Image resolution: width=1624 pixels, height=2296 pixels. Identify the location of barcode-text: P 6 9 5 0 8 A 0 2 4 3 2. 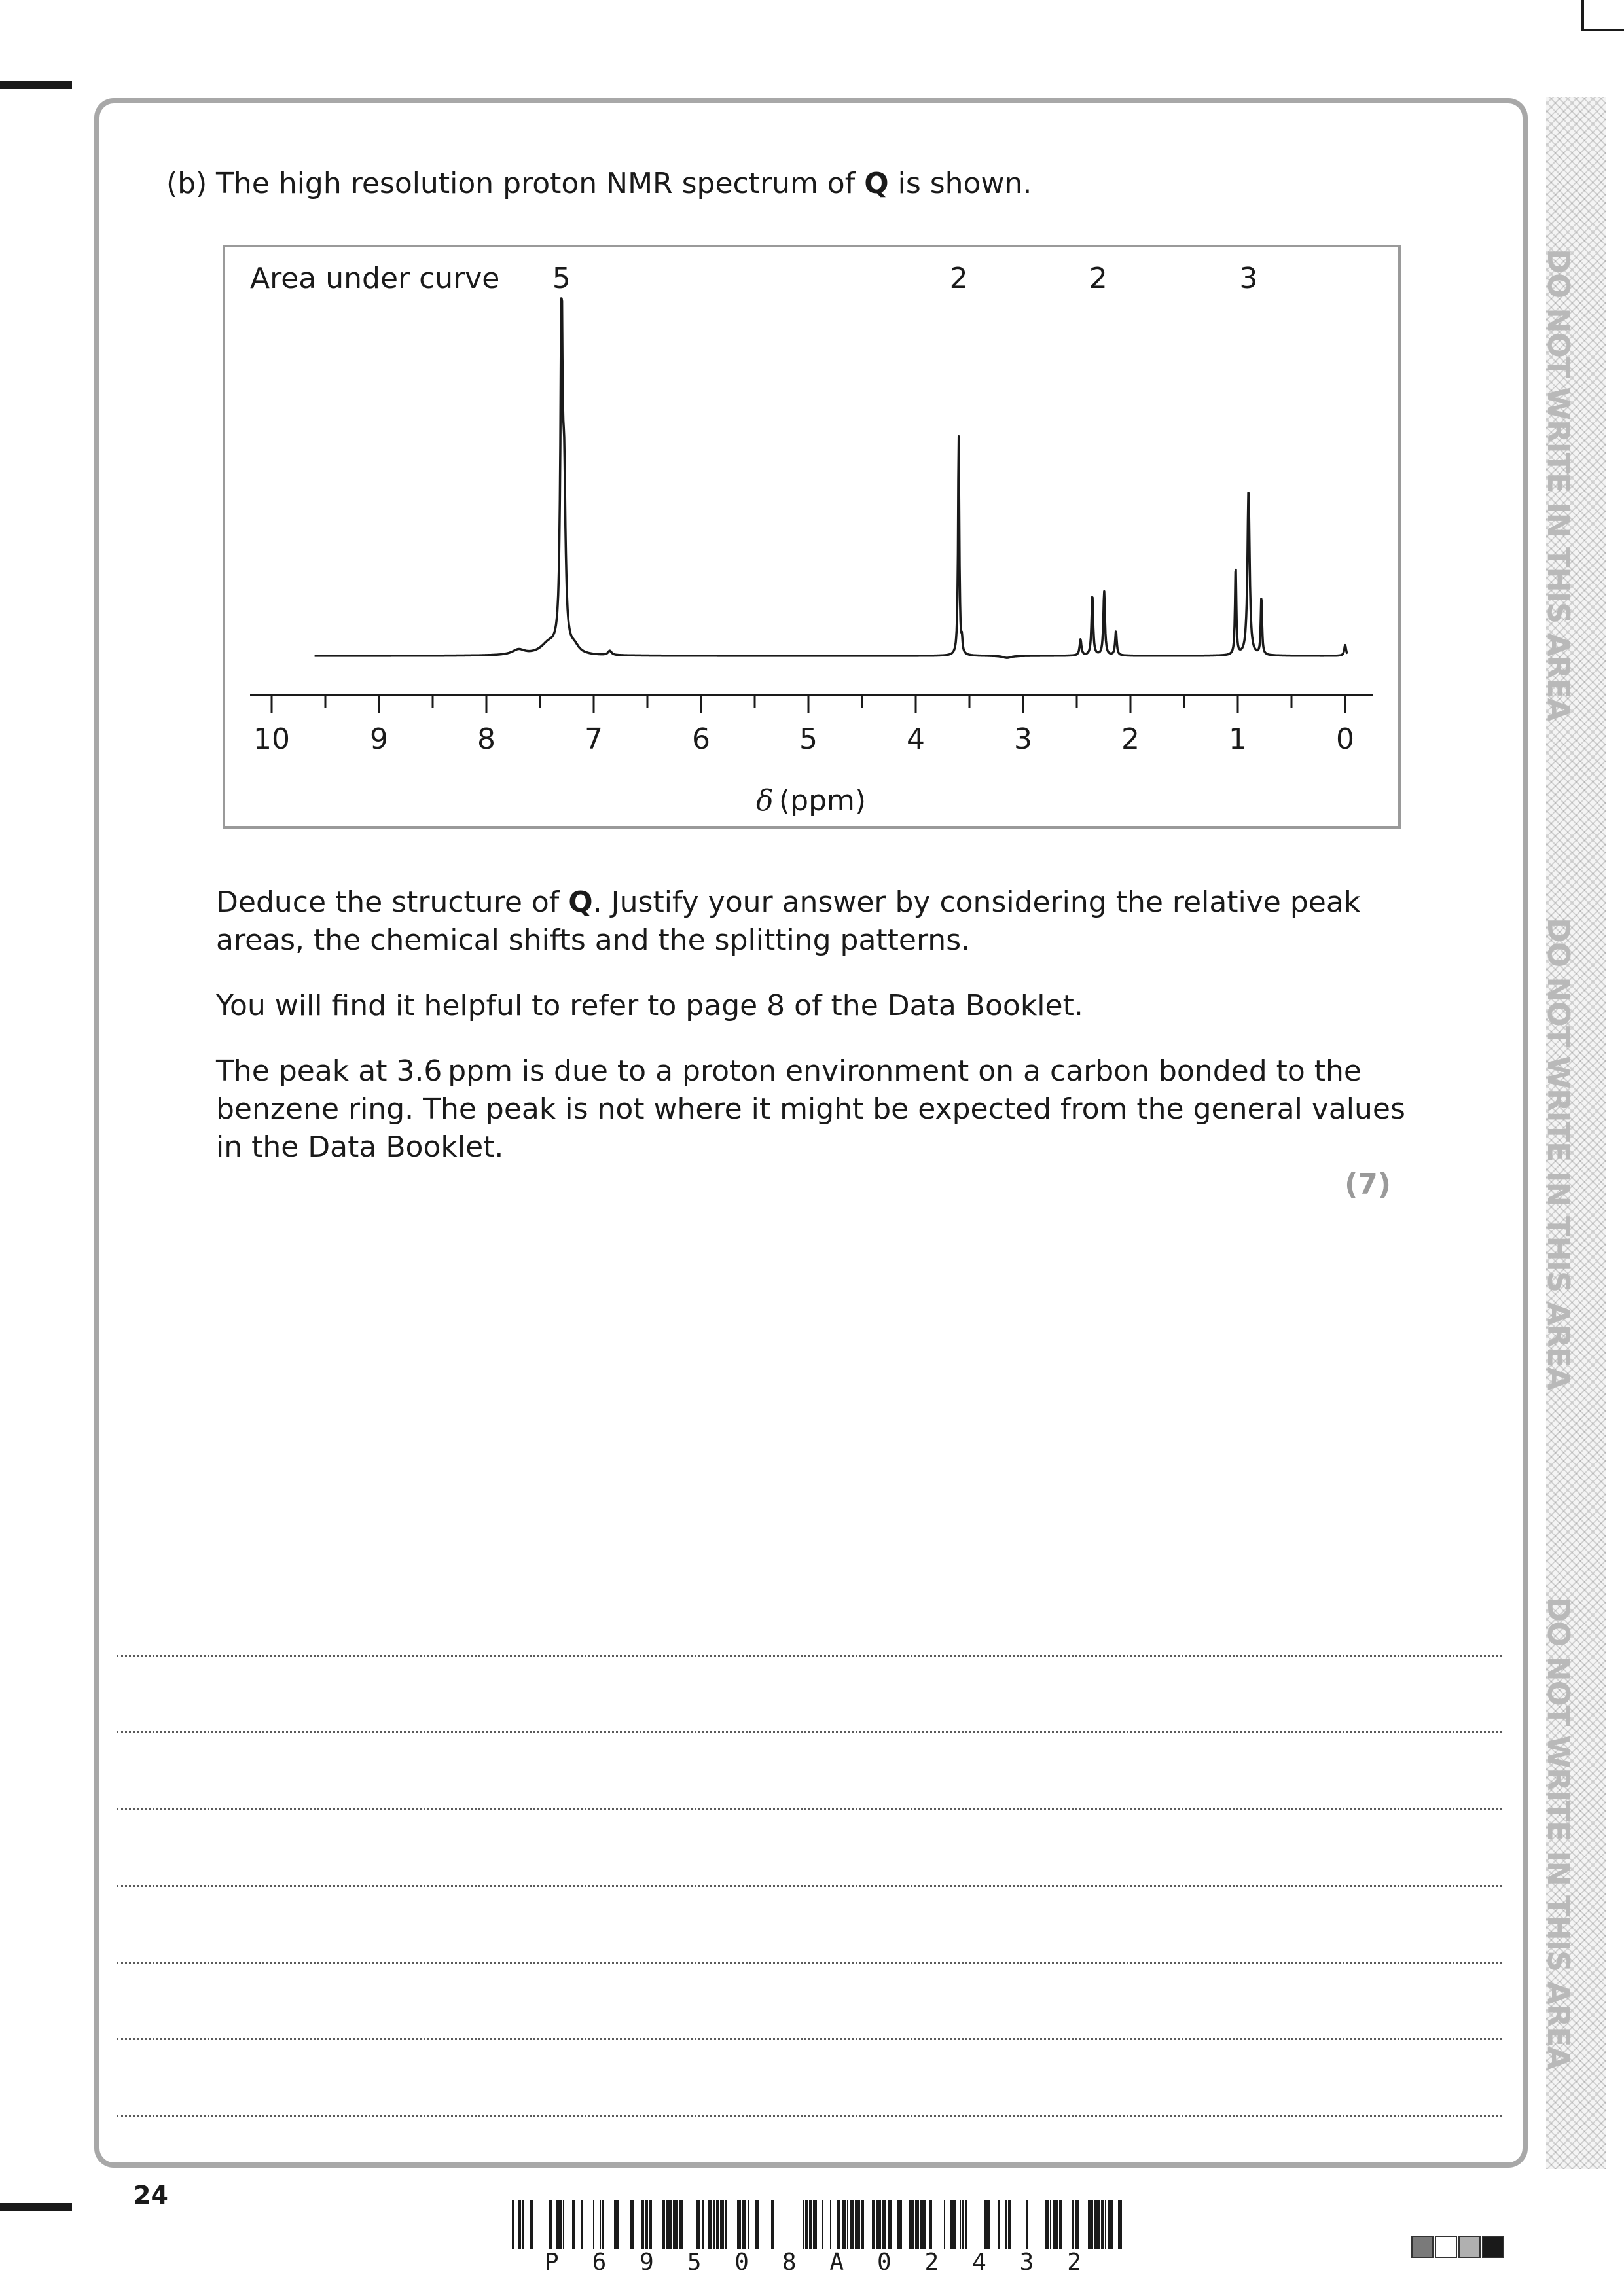
(813, 2262).